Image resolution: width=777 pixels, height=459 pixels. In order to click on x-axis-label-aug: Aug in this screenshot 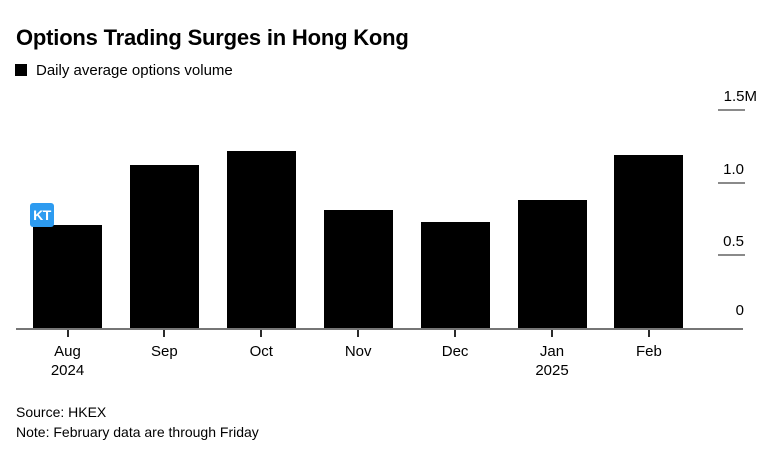, I will do `click(67, 351)`.